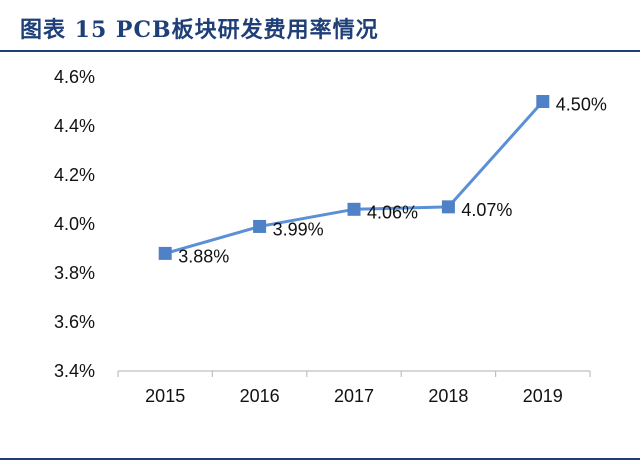  I want to click on x-tick-label: 2018, so click(448, 396).